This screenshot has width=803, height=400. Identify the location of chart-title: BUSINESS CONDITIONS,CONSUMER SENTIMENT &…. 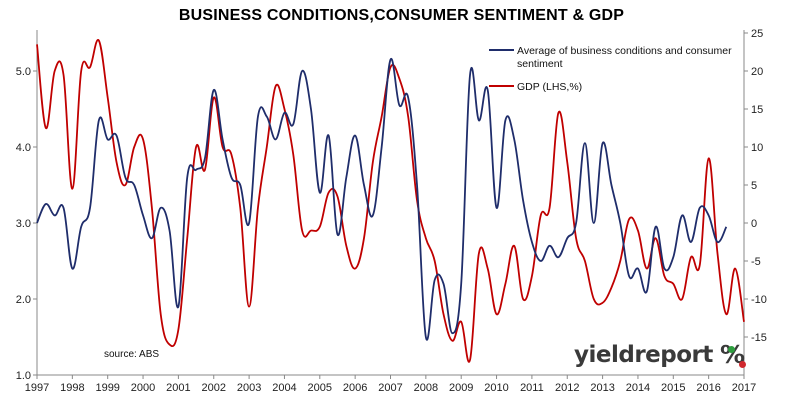
(401, 15).